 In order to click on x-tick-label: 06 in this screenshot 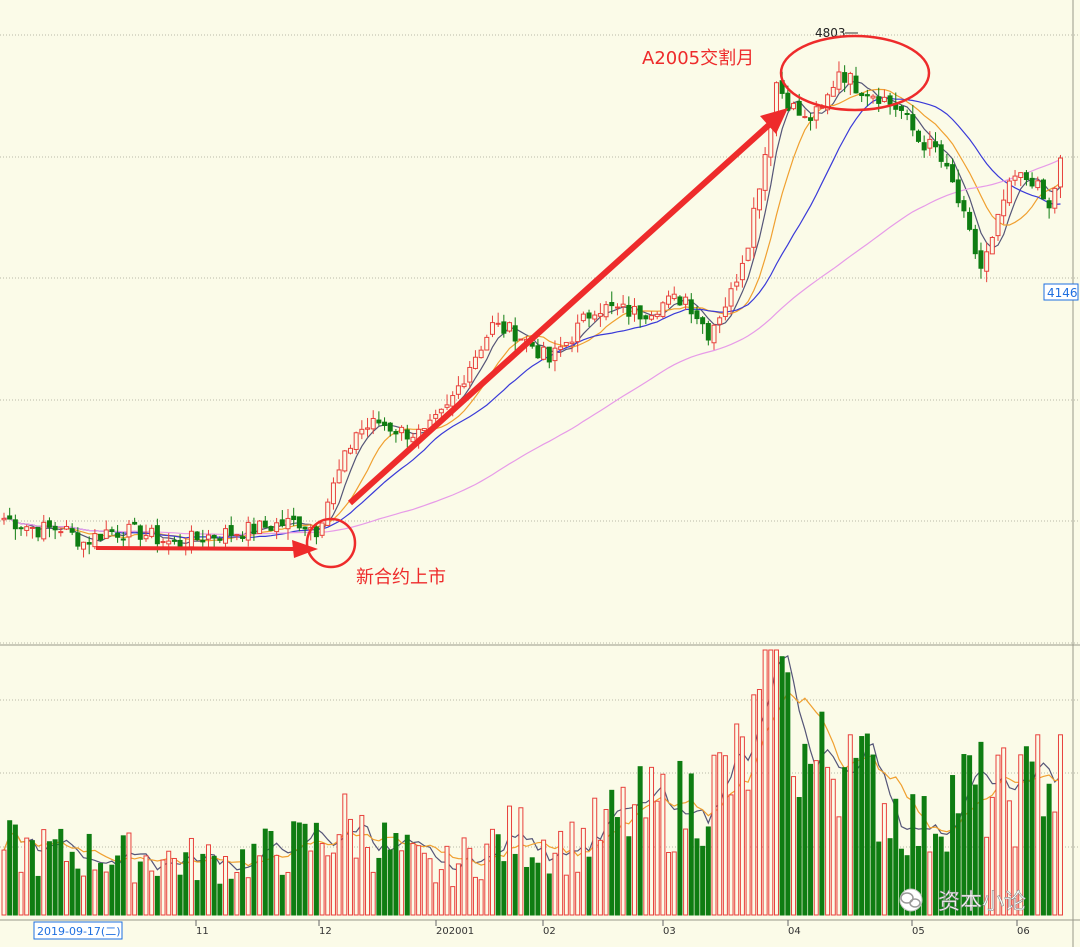, I will do `click(1023, 931)`.